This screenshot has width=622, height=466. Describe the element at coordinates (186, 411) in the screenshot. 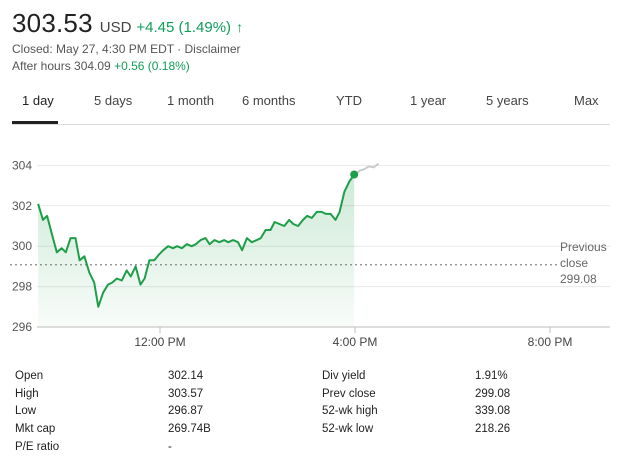

I see `stat-value: 296.87` at that location.